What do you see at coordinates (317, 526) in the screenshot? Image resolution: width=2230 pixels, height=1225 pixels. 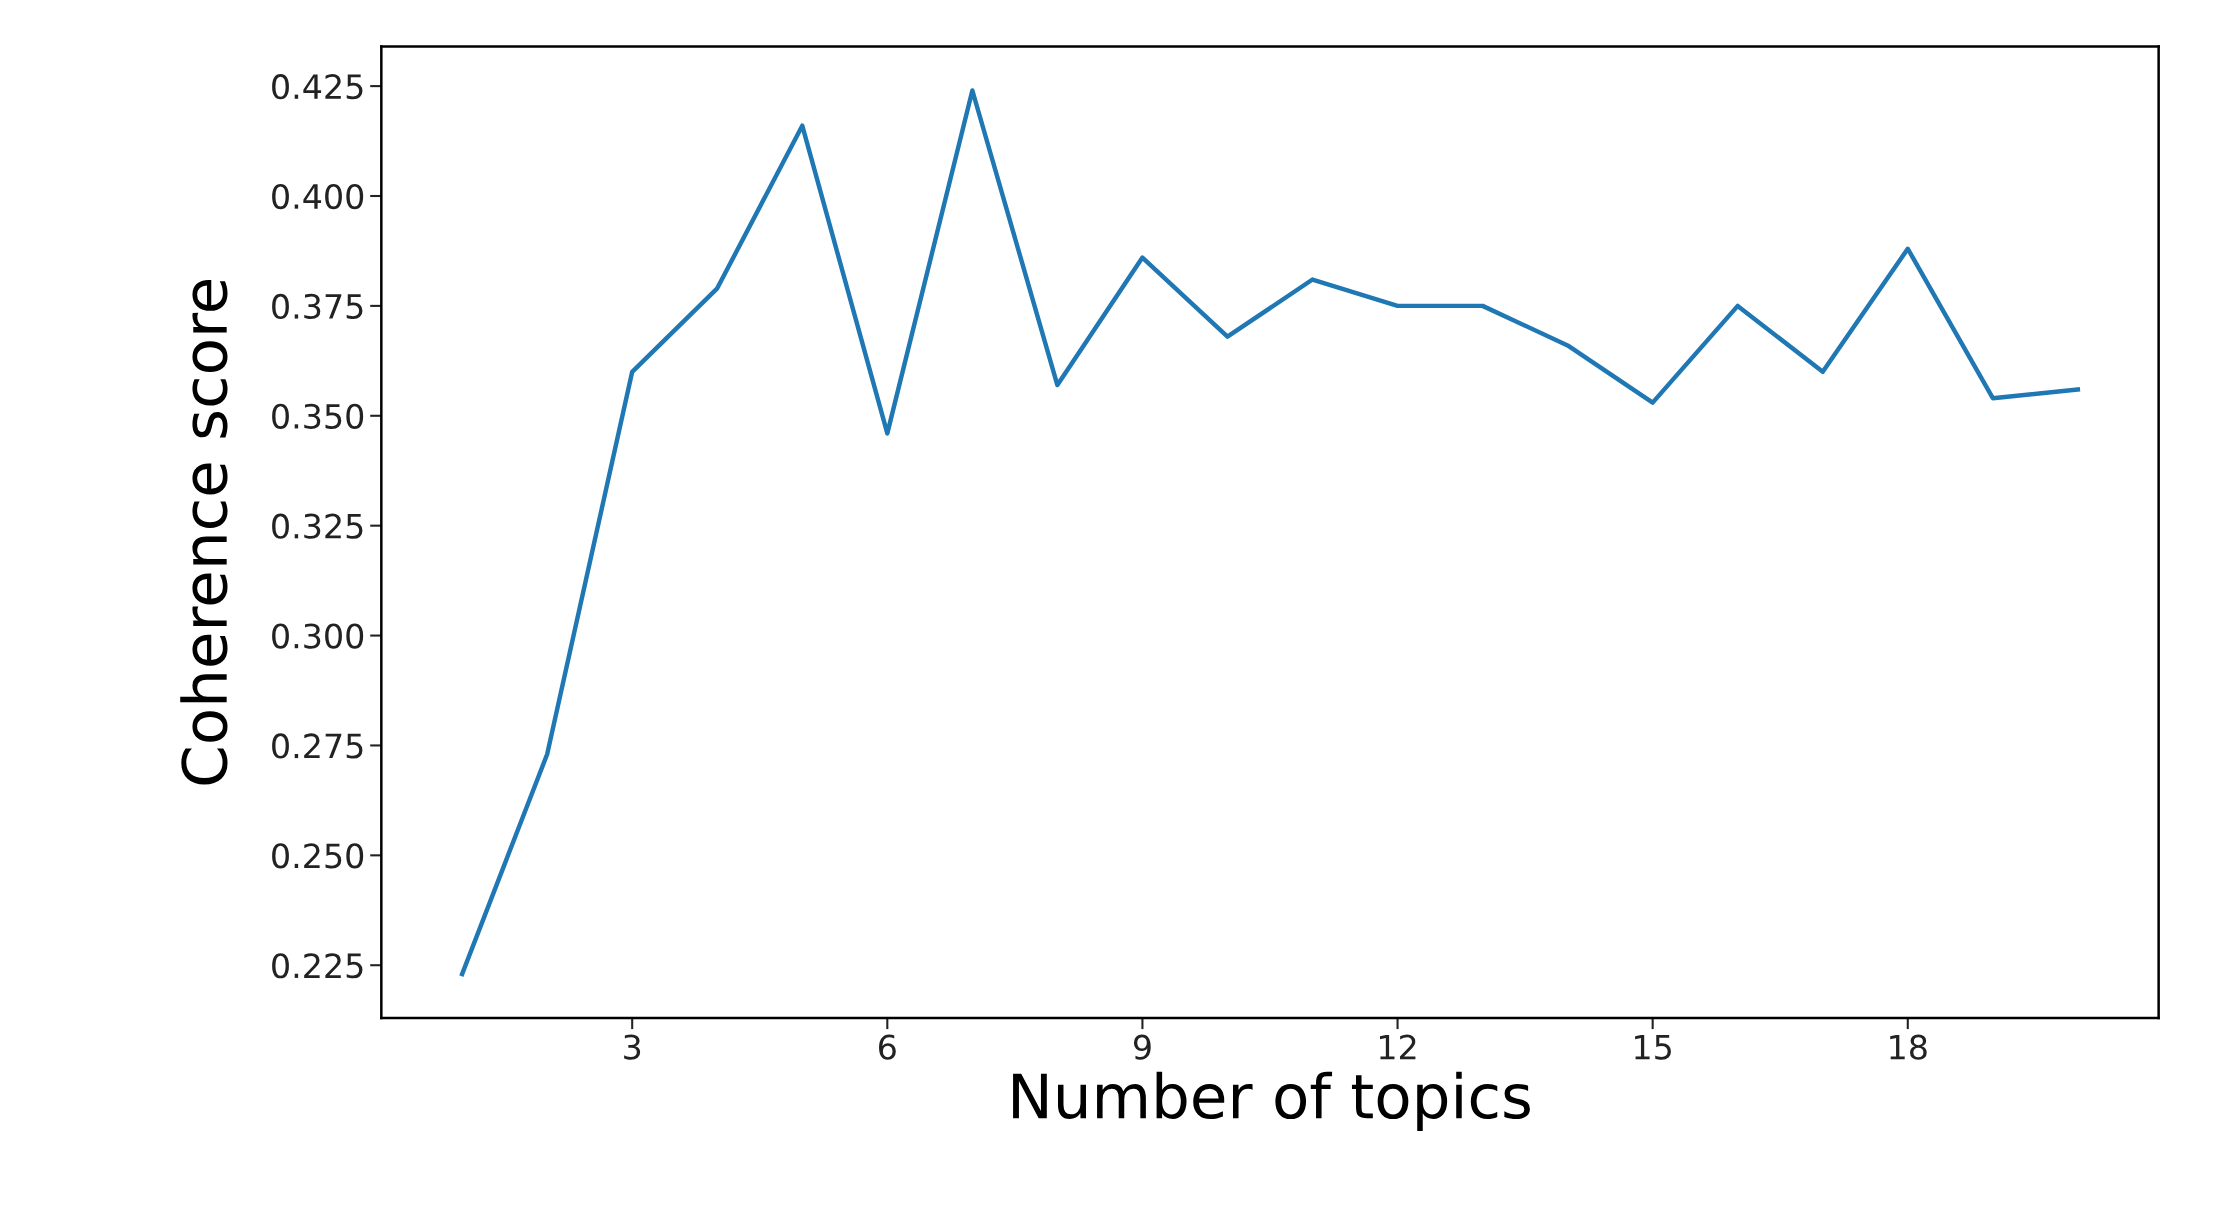 I see `y-tick-label: 0.325` at bounding box center [317, 526].